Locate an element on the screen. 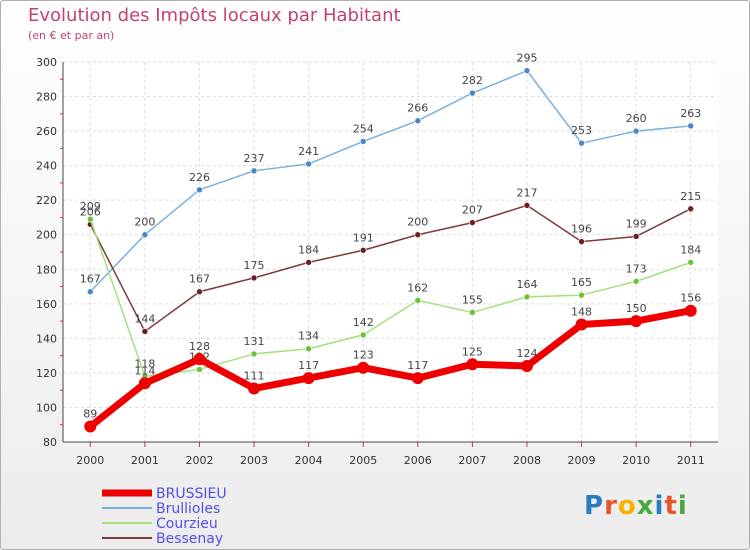  x-tick-label: 2000 is located at coordinates (90, 460).